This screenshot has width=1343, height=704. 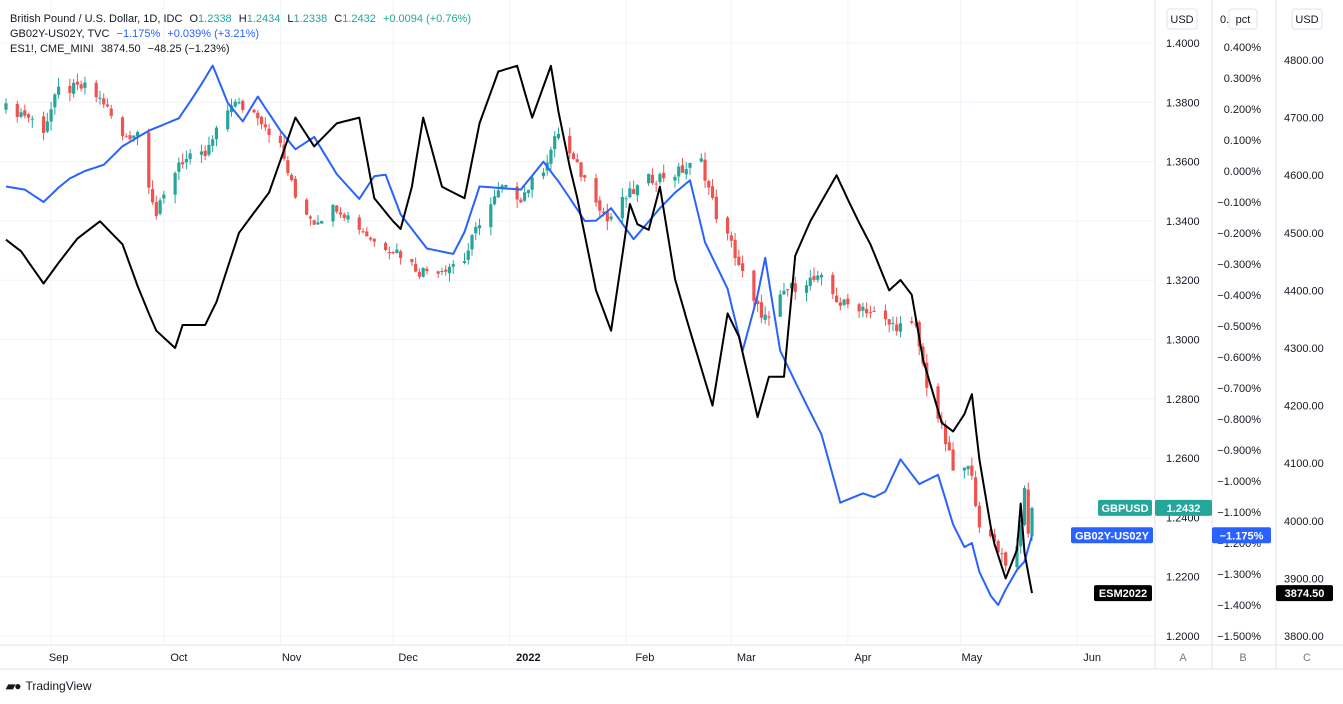 I want to click on unit-pct-b: pct, so click(x=1243, y=19).